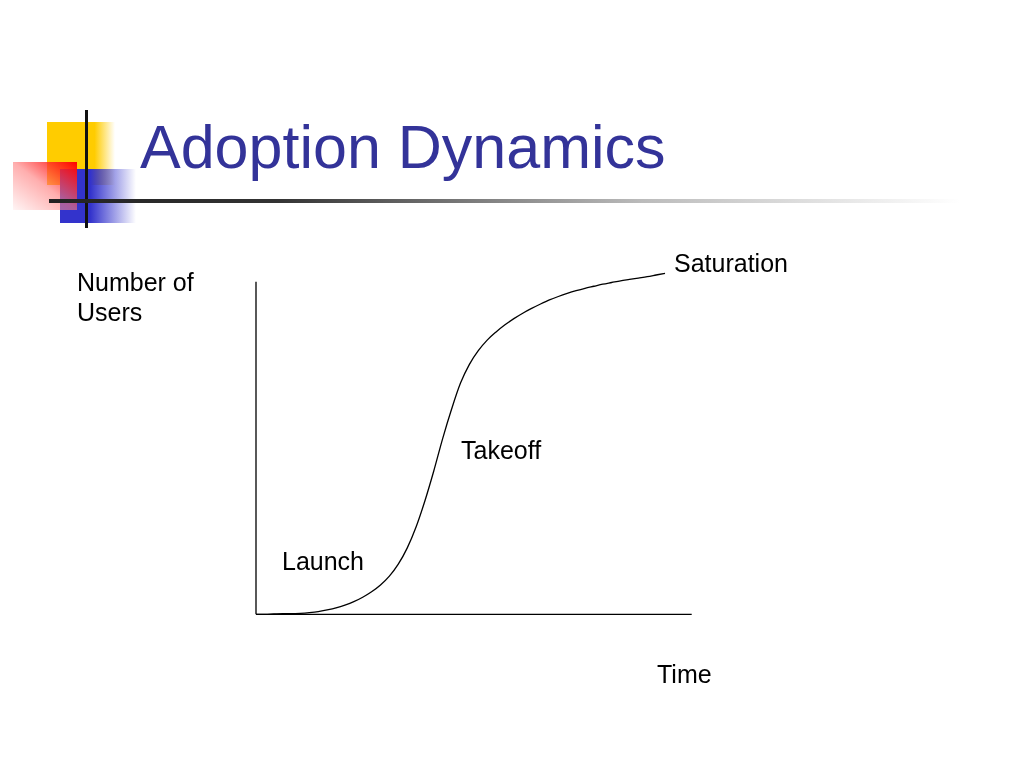 Image resolution: width=1024 pixels, height=768 pixels. Describe the element at coordinates (731, 262) in the screenshot. I see `annotation: Saturation` at that location.